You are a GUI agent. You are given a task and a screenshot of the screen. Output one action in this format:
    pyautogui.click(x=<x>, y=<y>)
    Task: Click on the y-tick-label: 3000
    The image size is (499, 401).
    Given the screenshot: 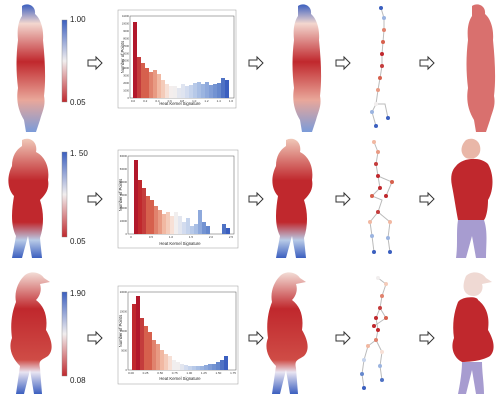 What is the action you would take?
    pyautogui.click(x=126, y=76)
    